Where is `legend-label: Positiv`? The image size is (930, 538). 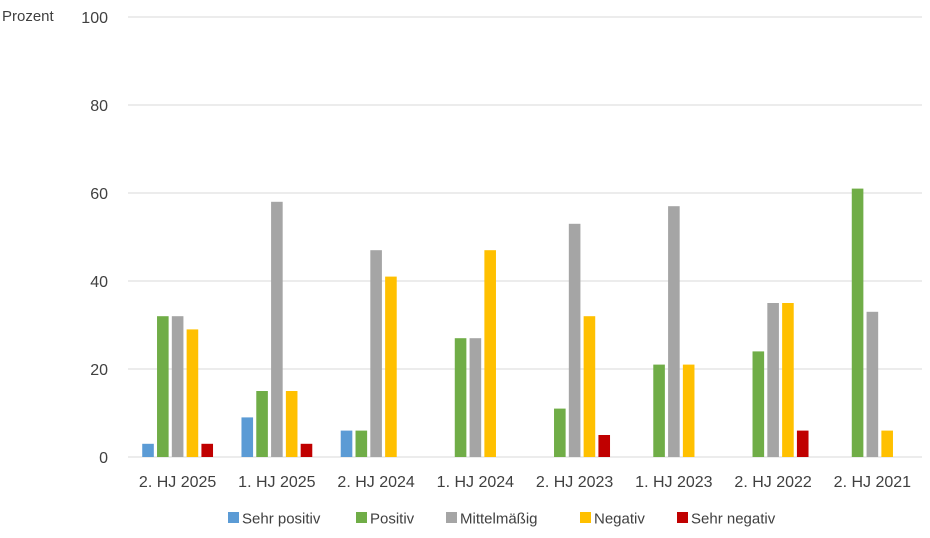
legend-label: Positiv is located at coordinates (392, 519).